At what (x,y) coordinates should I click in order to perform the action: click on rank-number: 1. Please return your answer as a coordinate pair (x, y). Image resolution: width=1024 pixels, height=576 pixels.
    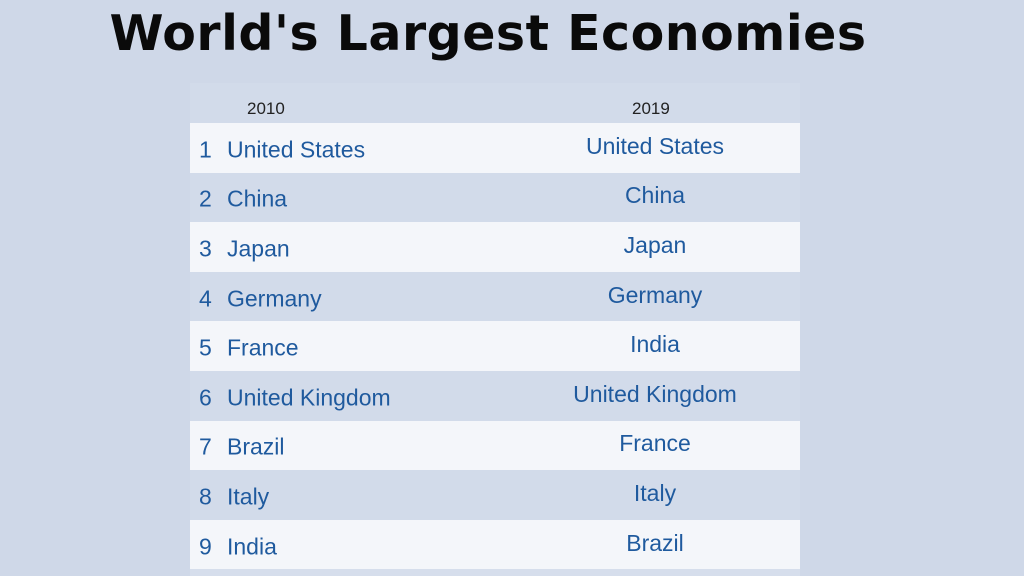
    Looking at the image, I should click on (205, 149).